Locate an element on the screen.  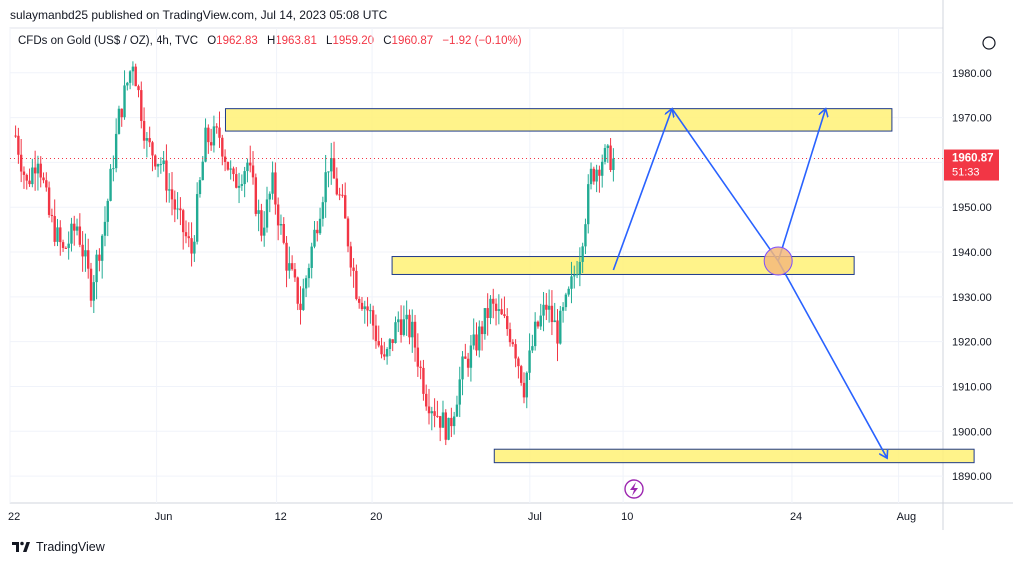
y-tick-label: 1980.00 is located at coordinates (972, 74).